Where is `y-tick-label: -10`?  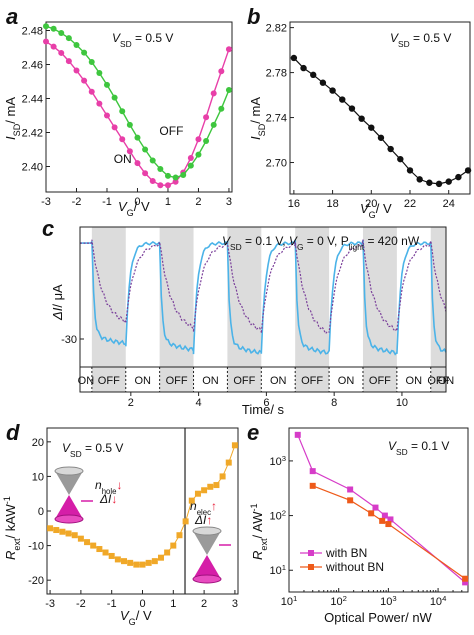 y-tick-label: -10 is located at coordinates (36, 547).